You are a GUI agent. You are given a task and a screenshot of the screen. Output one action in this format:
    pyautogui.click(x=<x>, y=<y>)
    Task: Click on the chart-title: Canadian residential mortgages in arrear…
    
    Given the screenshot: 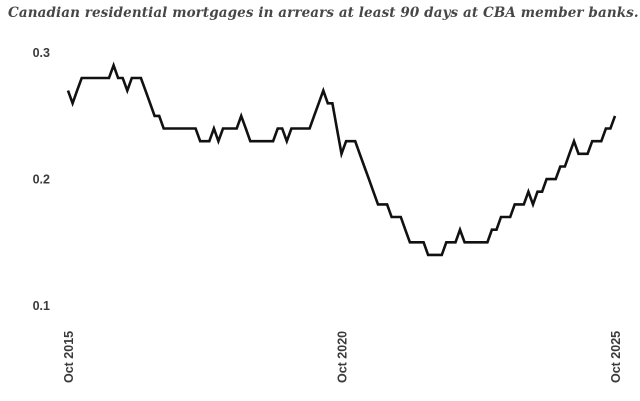 What is the action you would take?
    pyautogui.click(x=323, y=13)
    